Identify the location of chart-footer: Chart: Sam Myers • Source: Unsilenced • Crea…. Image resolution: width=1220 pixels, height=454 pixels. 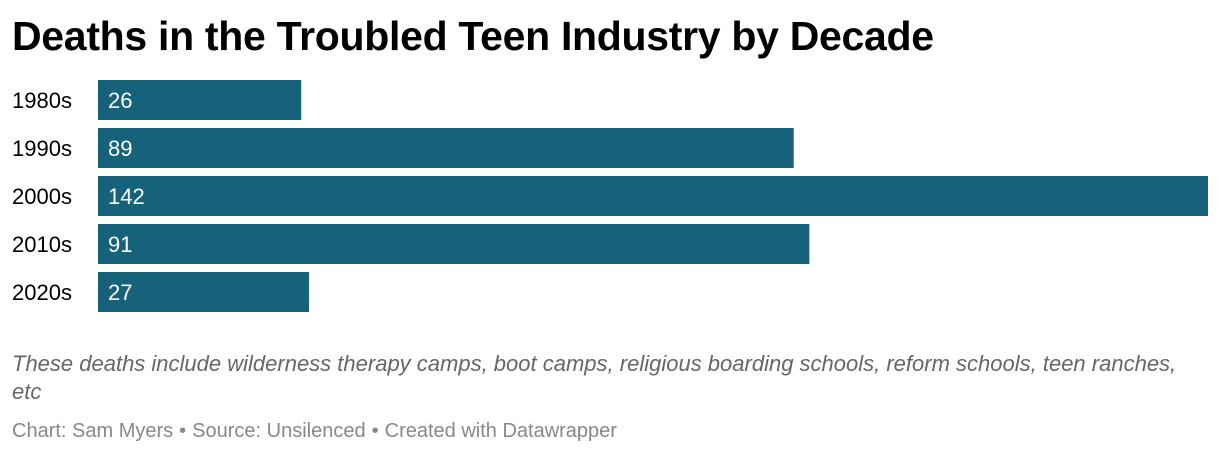
(314, 431).